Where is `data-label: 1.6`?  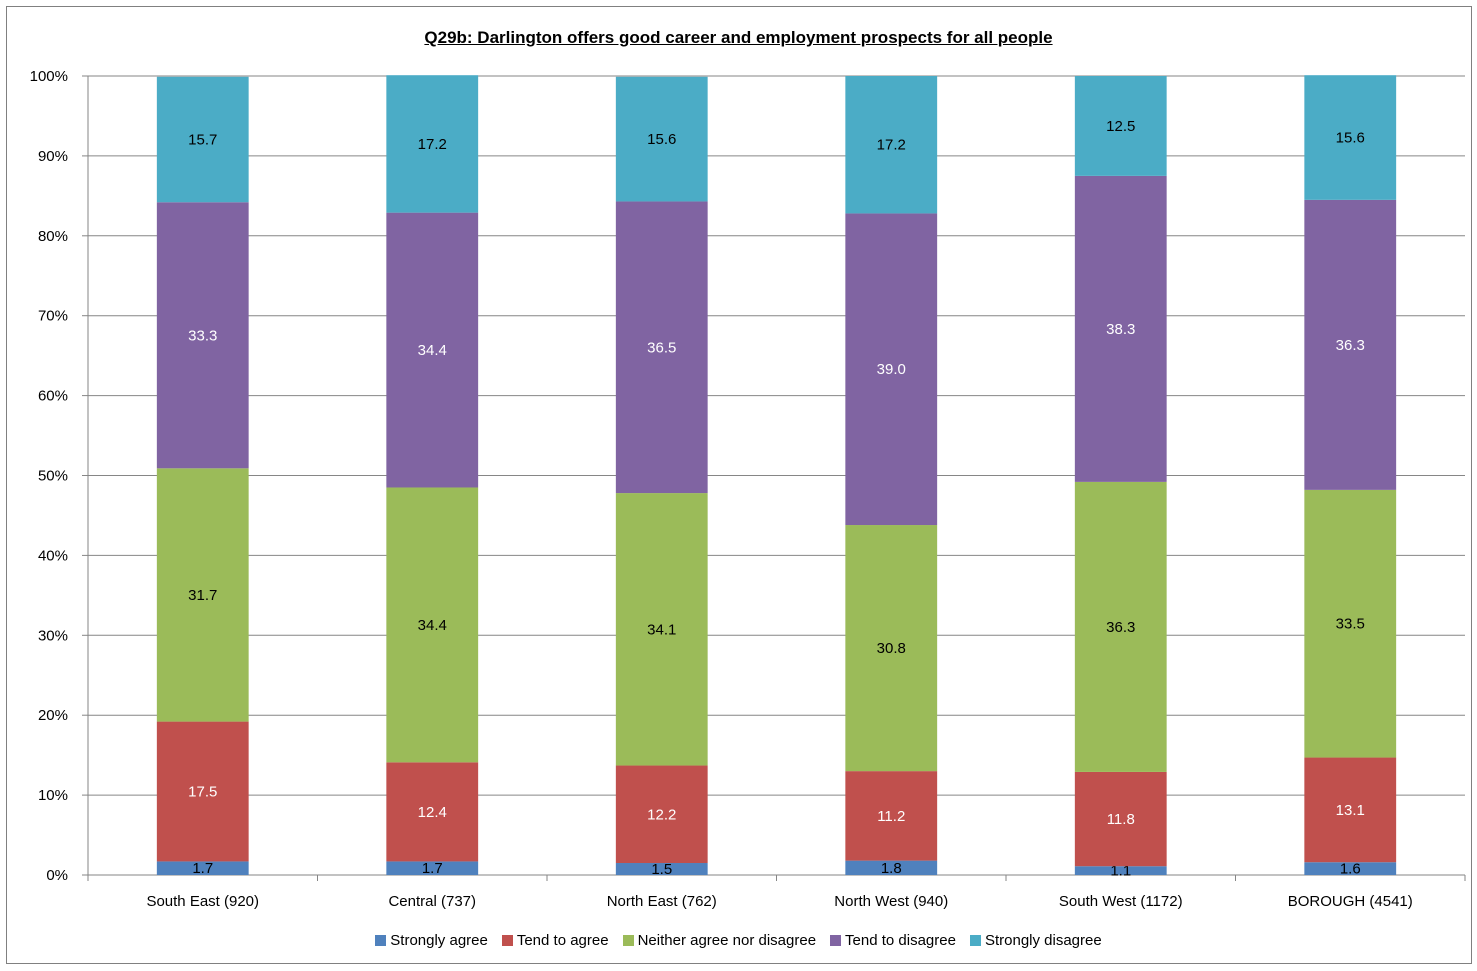 data-label: 1.6 is located at coordinates (1350, 869).